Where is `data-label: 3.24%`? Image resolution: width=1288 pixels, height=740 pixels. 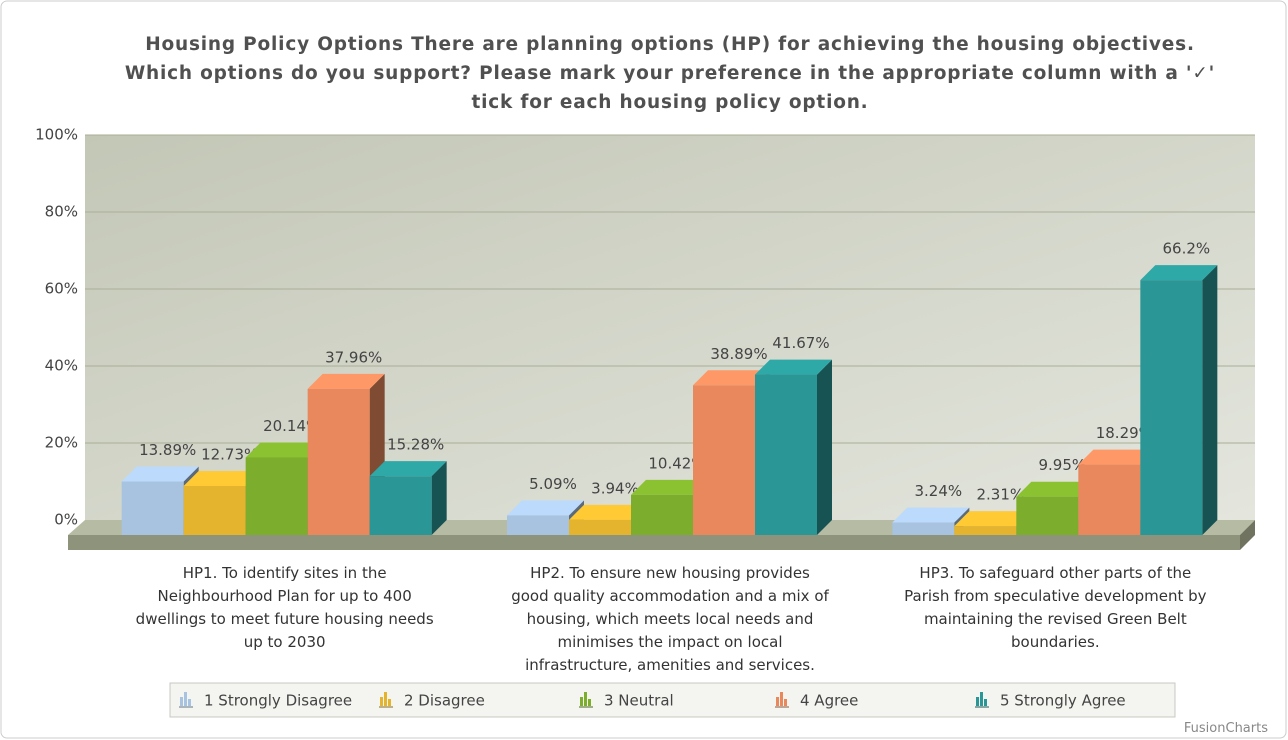
data-label: 3.24% is located at coordinates (939, 491).